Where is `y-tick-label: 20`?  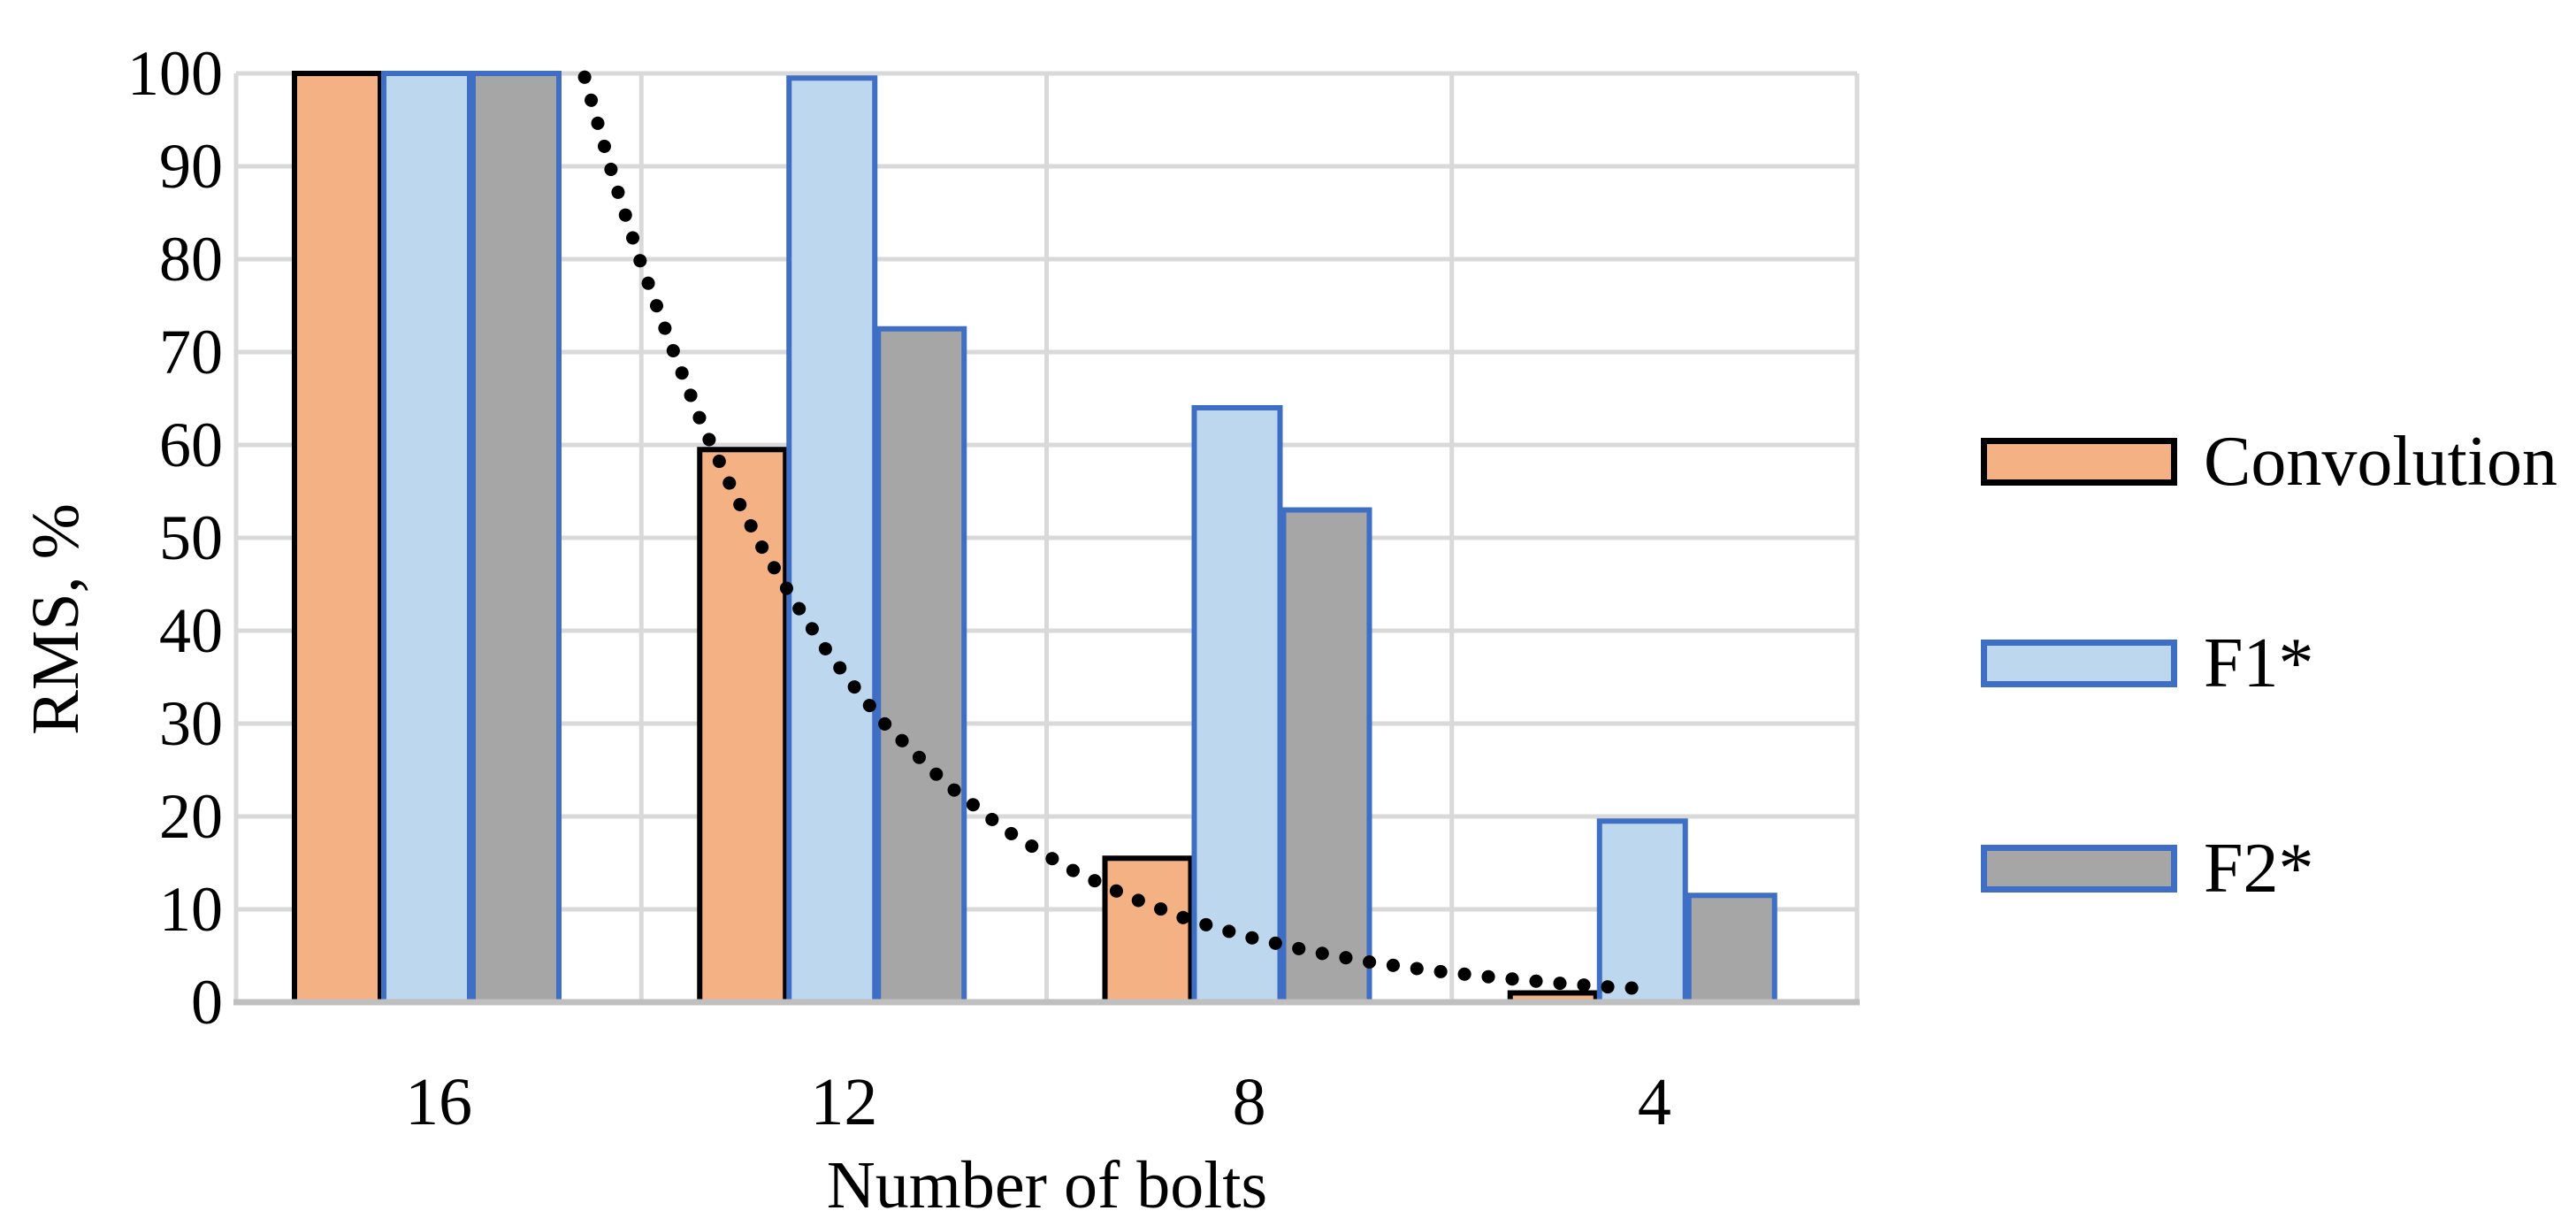
y-tick-label: 20 is located at coordinates (191, 816).